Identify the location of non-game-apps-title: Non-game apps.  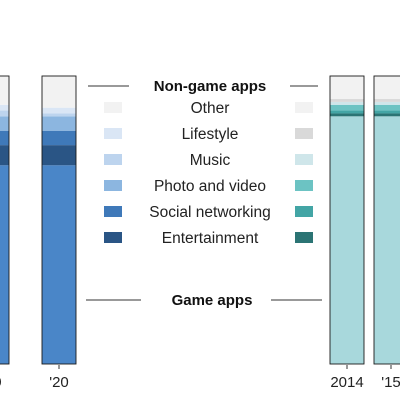
(210, 86).